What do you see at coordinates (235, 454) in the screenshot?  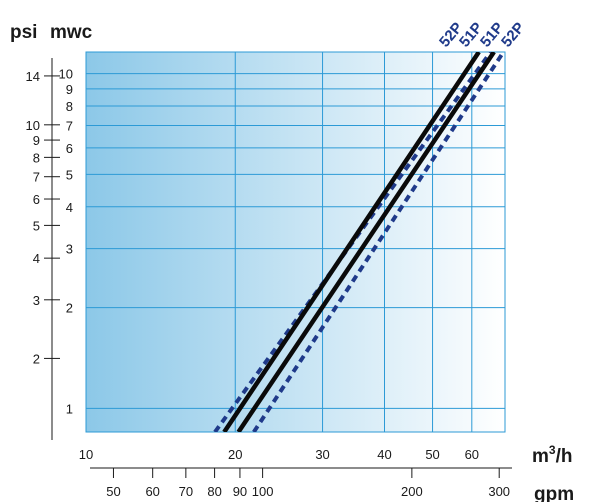 I see `m3h-tick-label: 20` at bounding box center [235, 454].